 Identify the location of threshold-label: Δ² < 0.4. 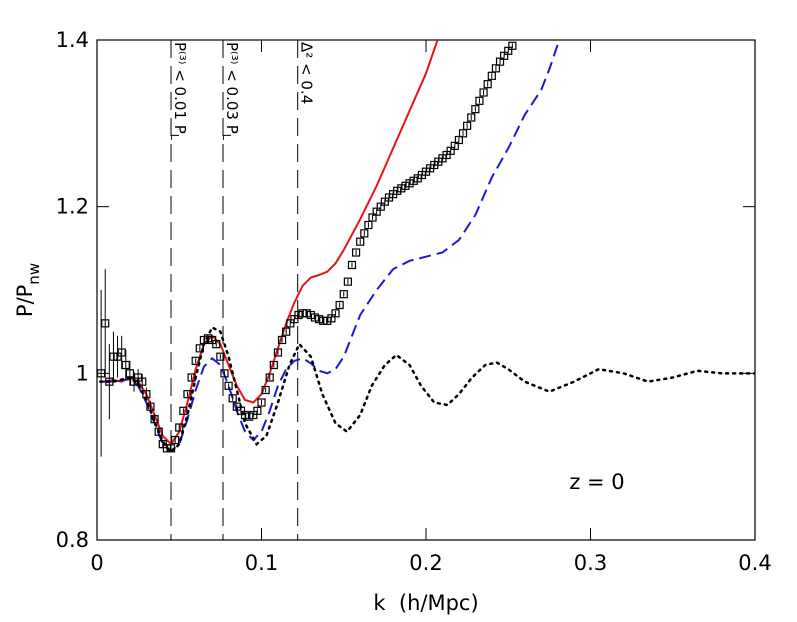
(307, 73).